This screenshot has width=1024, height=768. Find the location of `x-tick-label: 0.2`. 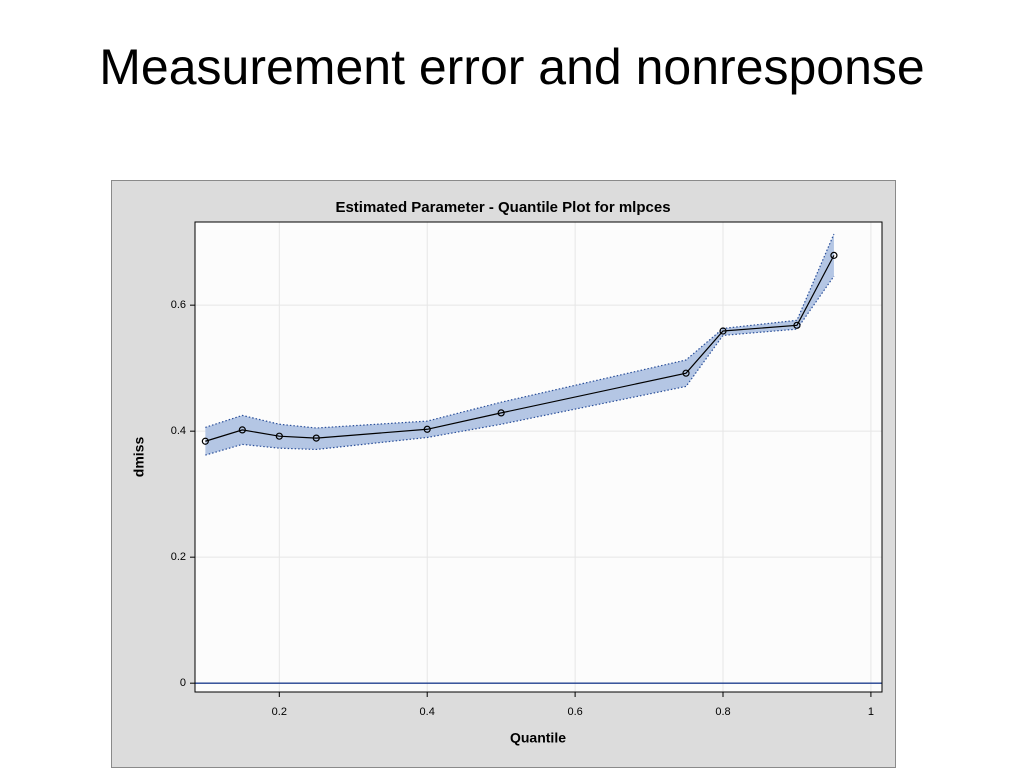

x-tick-label: 0.2 is located at coordinates (279, 712).